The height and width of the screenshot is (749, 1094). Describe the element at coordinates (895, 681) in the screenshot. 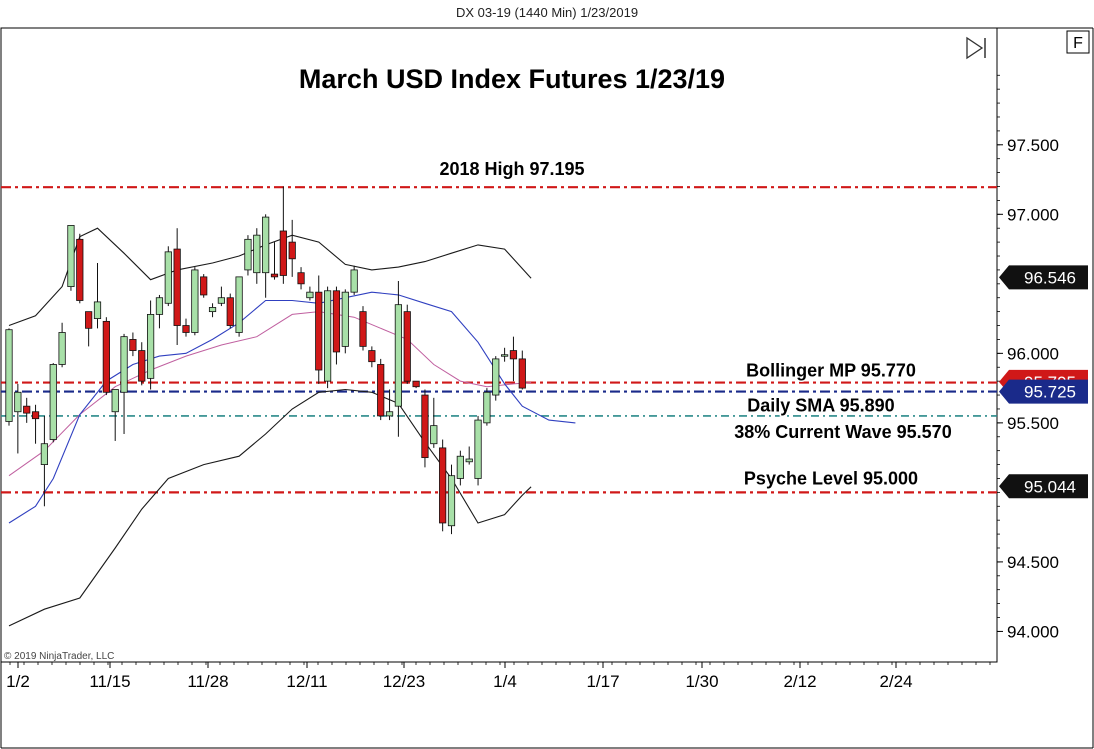

I see `x-tick-label: 2/24` at that location.